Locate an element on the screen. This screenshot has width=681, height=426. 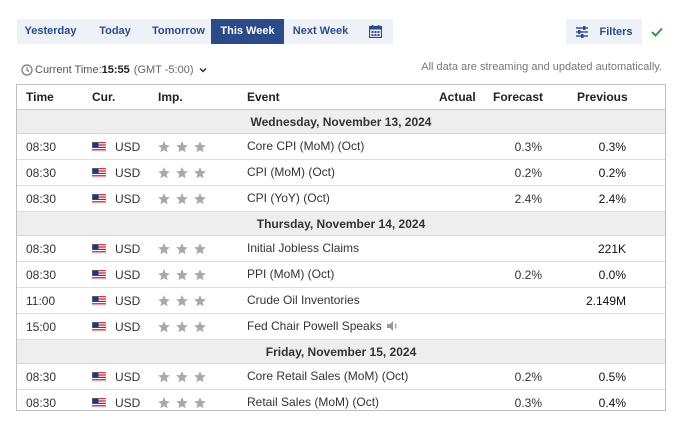
current-time-bar: Current Time: 15:55 (GMT -5:00) is located at coordinates (114, 70).